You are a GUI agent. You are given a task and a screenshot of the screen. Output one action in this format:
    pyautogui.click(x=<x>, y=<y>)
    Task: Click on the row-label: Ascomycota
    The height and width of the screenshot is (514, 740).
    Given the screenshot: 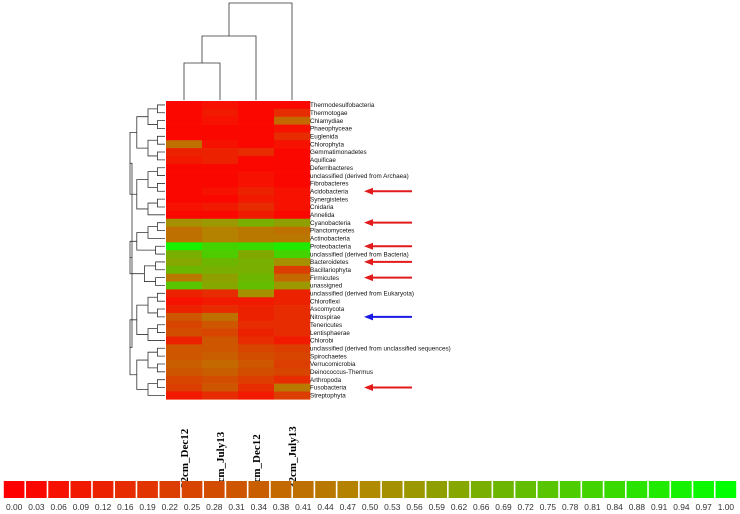 What is the action you would take?
    pyautogui.click(x=327, y=309)
    